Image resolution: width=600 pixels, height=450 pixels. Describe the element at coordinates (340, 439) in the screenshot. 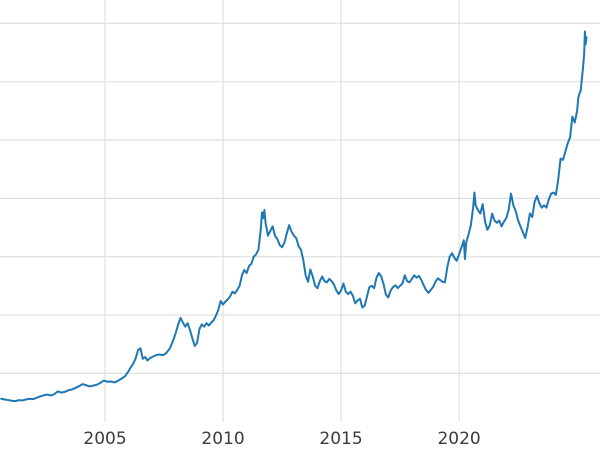

I see `x-tick-label: 2015` at that location.